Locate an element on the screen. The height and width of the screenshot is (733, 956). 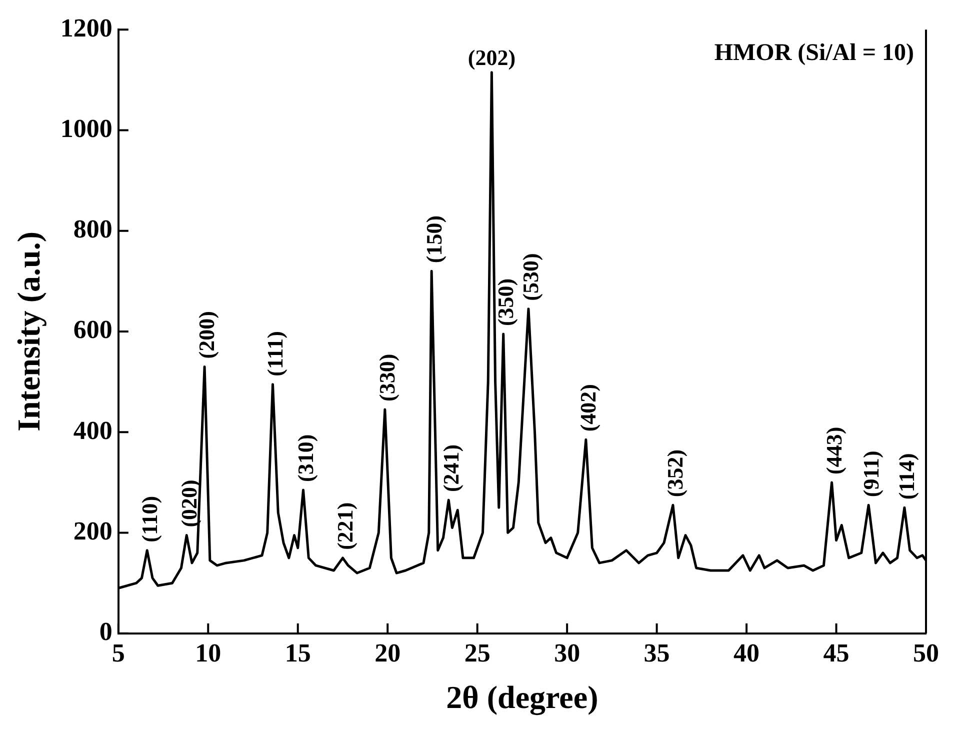
annotation: (530) is located at coordinates (531, 277).